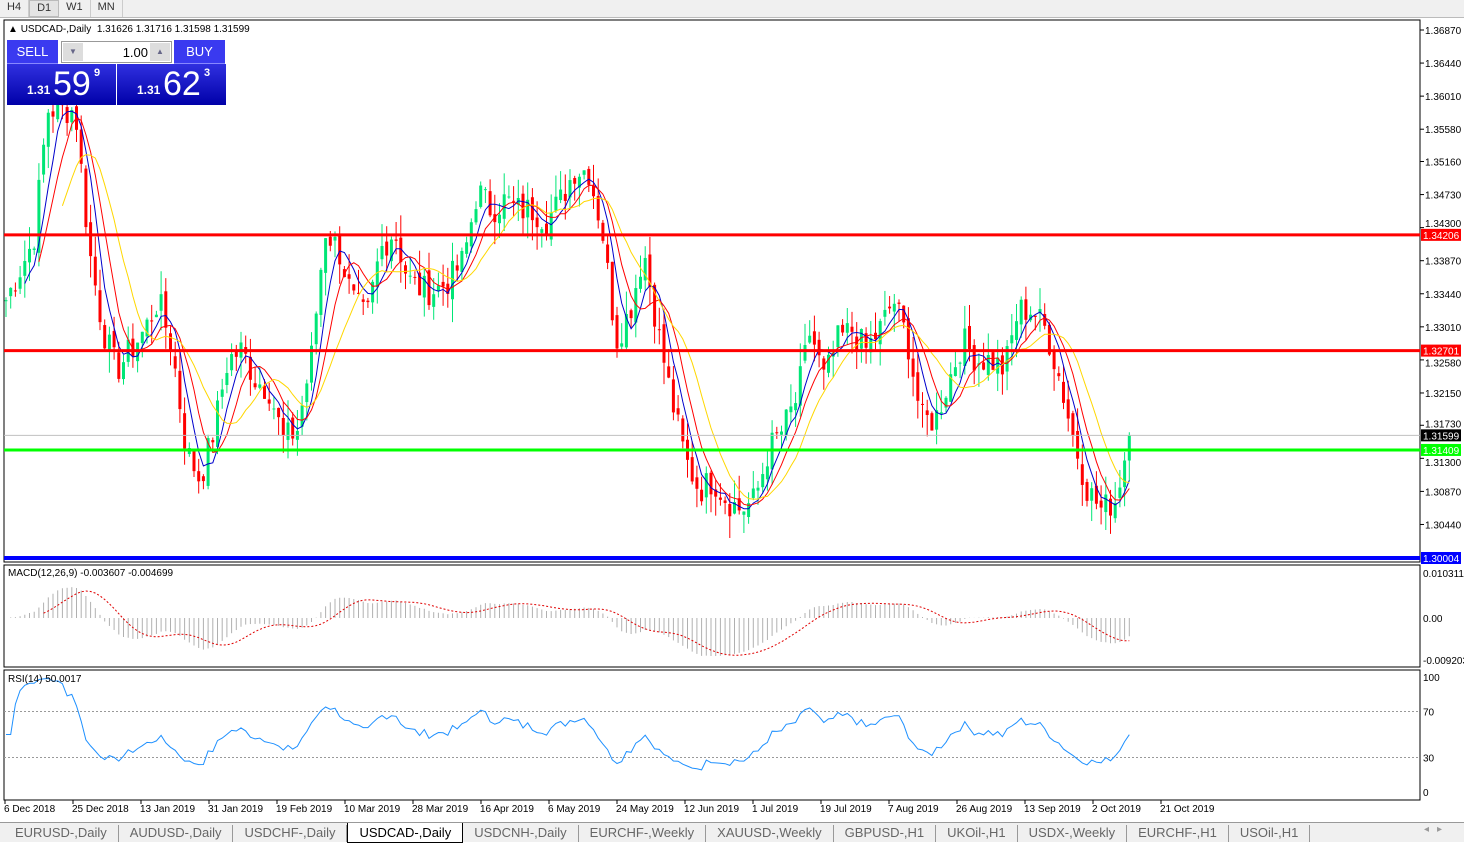 The width and height of the screenshot is (1464, 843). Describe the element at coordinates (1178, 833) in the screenshot. I see `chart-tab: EURCHF-,H1` at that location.